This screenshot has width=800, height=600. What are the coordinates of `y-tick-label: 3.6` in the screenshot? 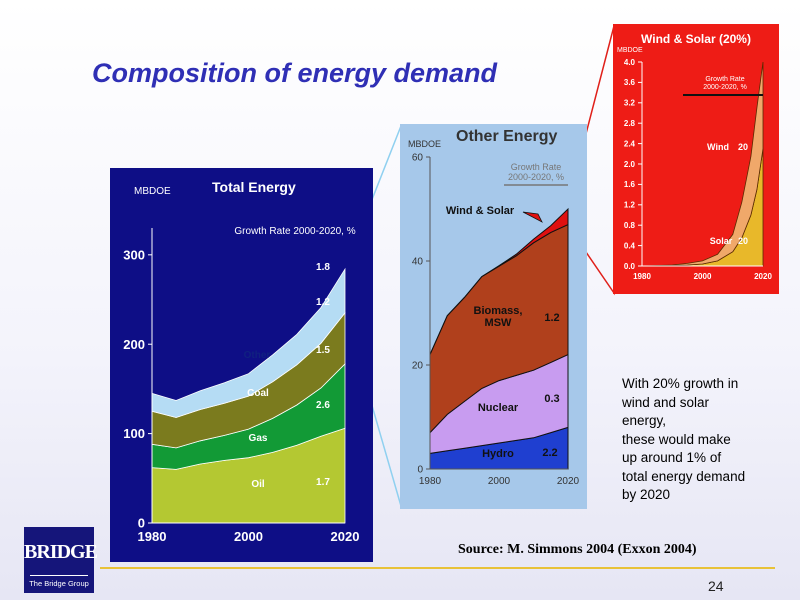 It's located at (630, 82).